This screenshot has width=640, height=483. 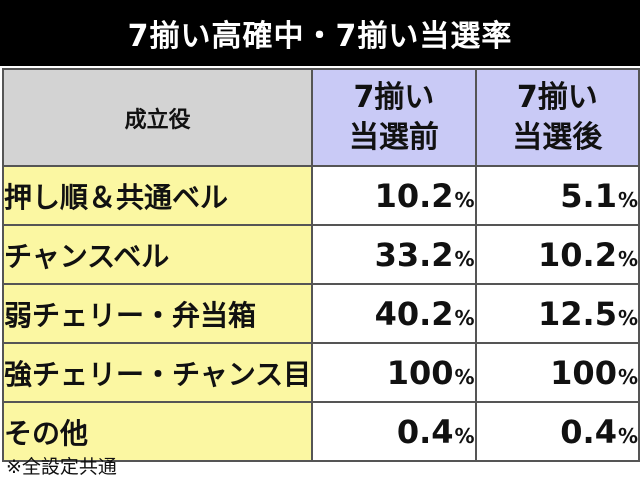 What do you see at coordinates (157, 313) in the screenshot?
I see `row-label: 弱チェリー・弁当箱` at bounding box center [157, 313].